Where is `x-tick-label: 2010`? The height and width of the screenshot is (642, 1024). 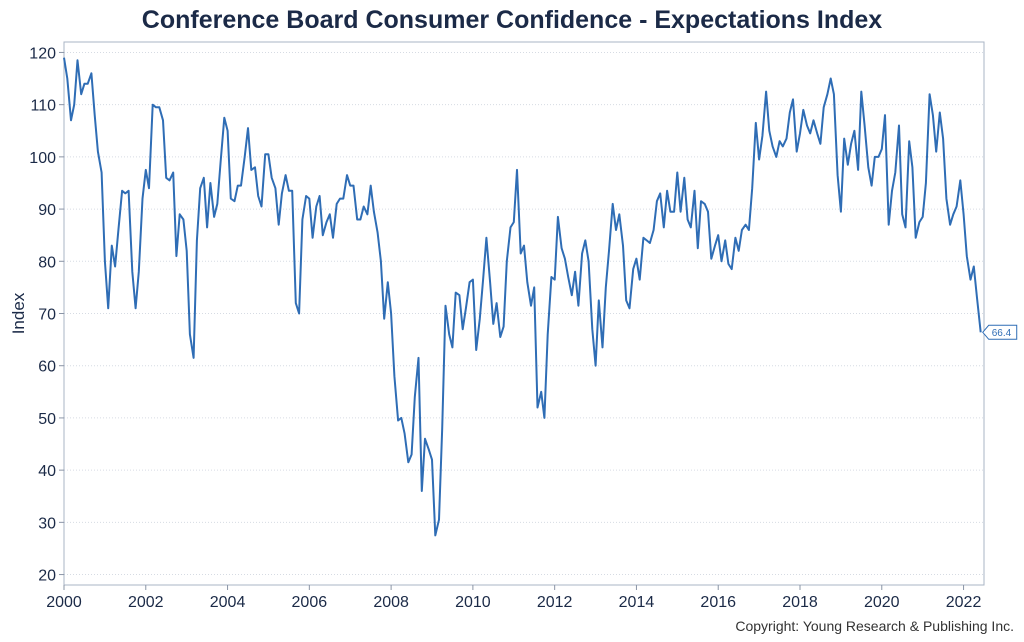
x-tick-label: 2010 is located at coordinates (473, 602).